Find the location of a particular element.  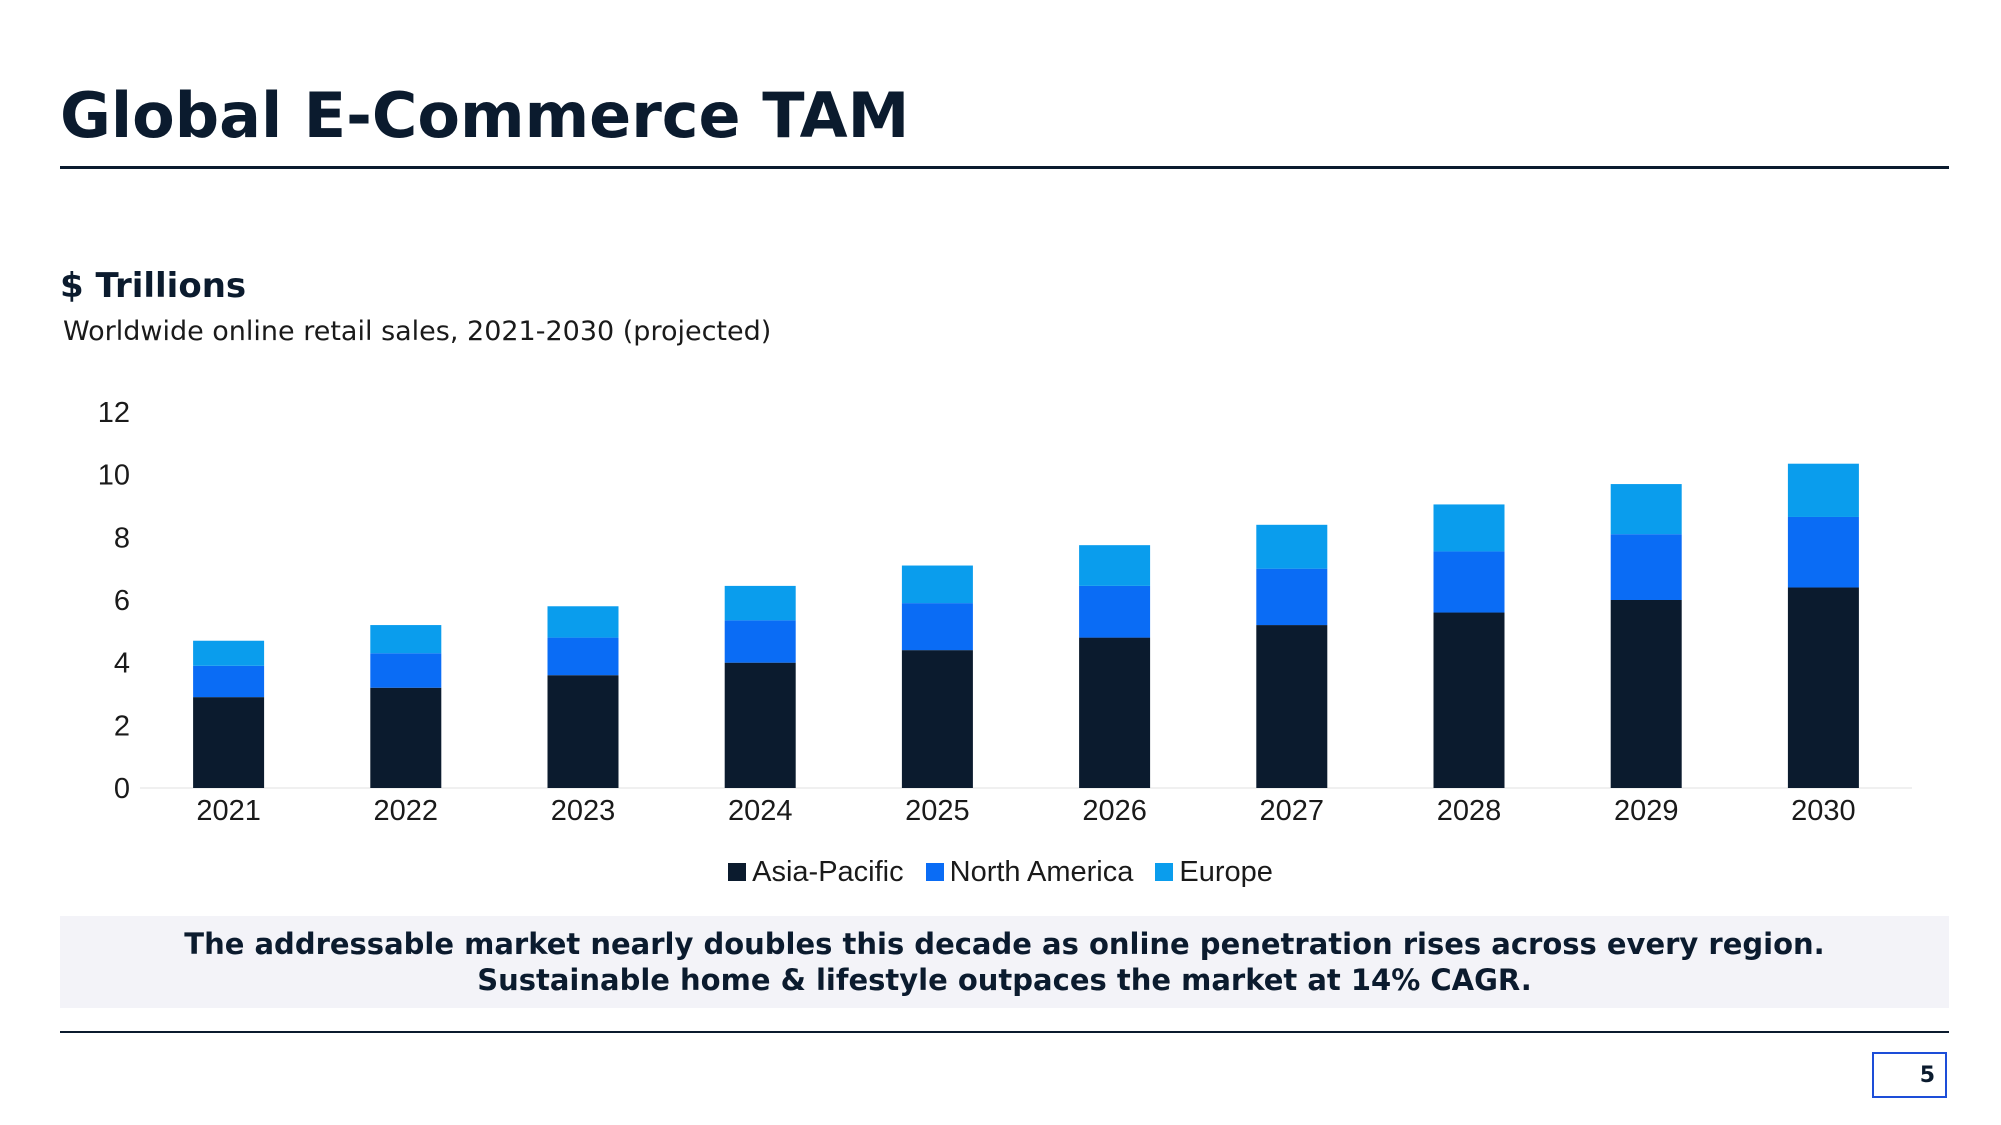

bar-north-america-2025 is located at coordinates (937, 627).